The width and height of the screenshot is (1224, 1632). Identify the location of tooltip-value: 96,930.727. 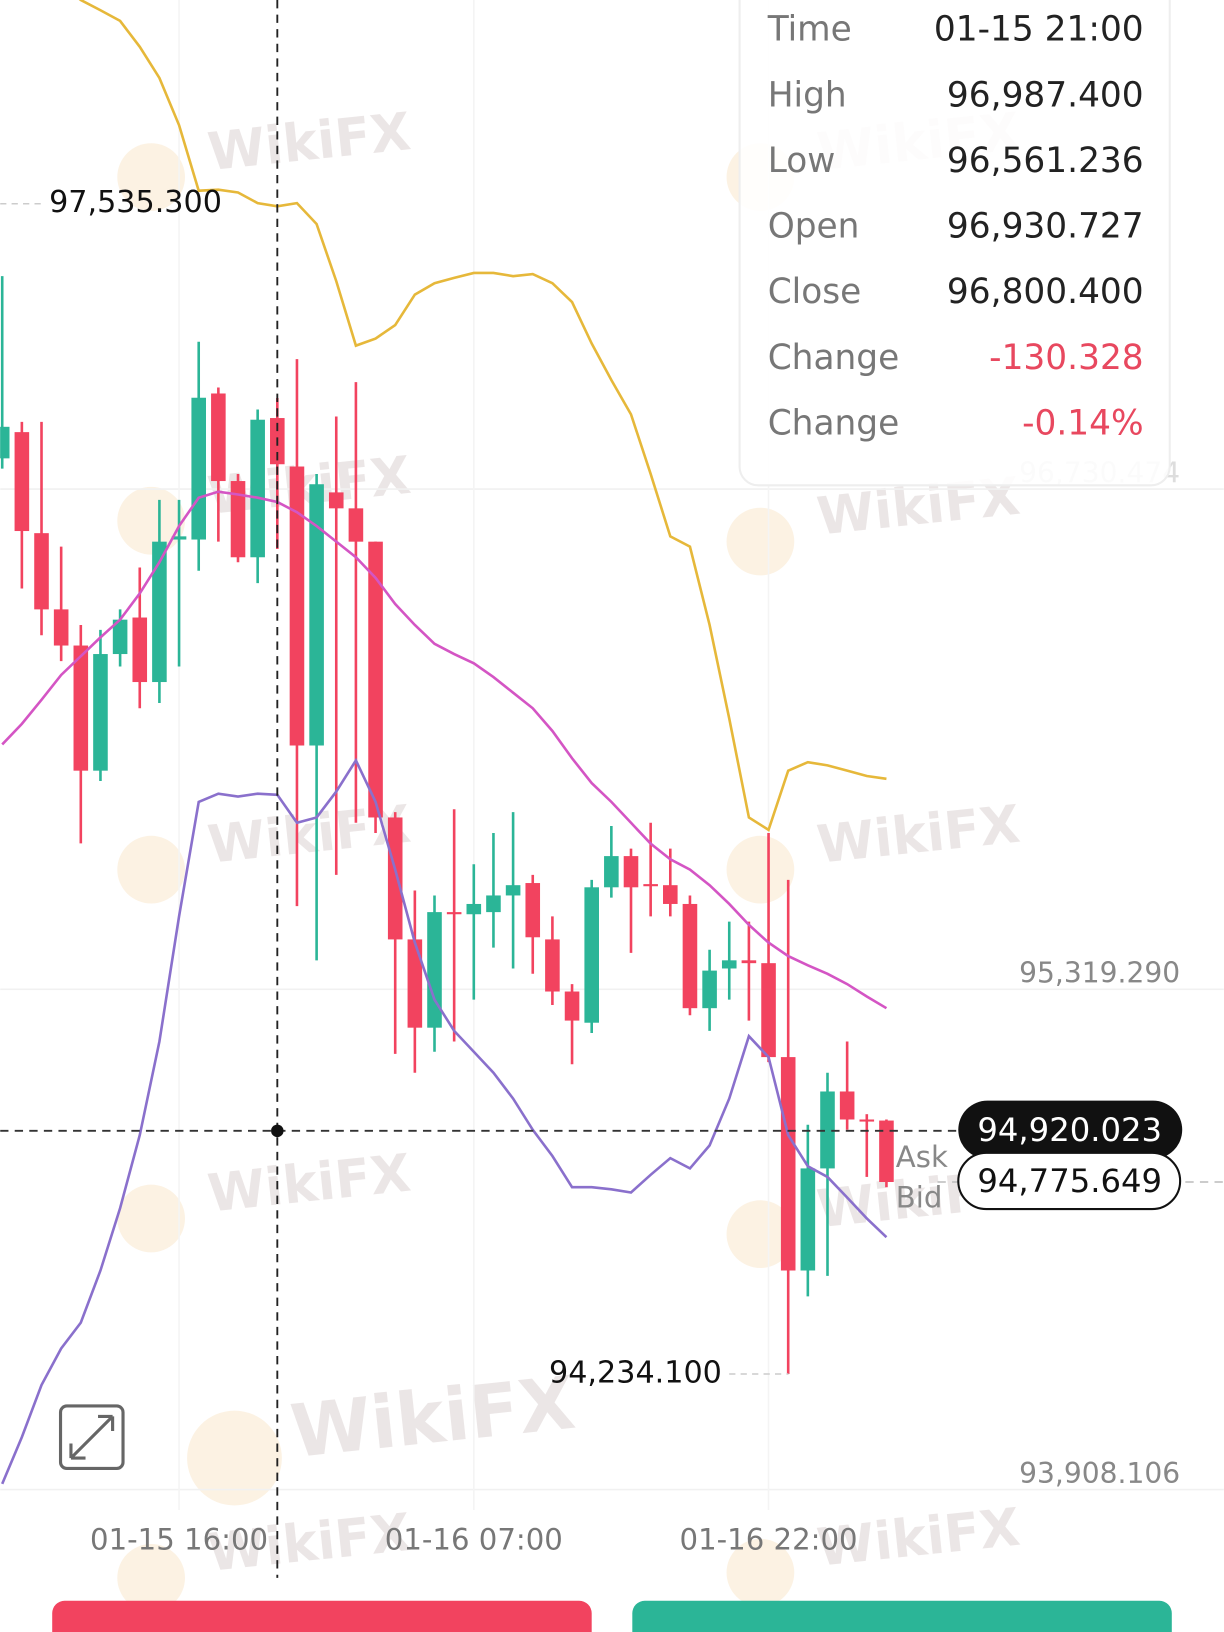
(1045, 227).